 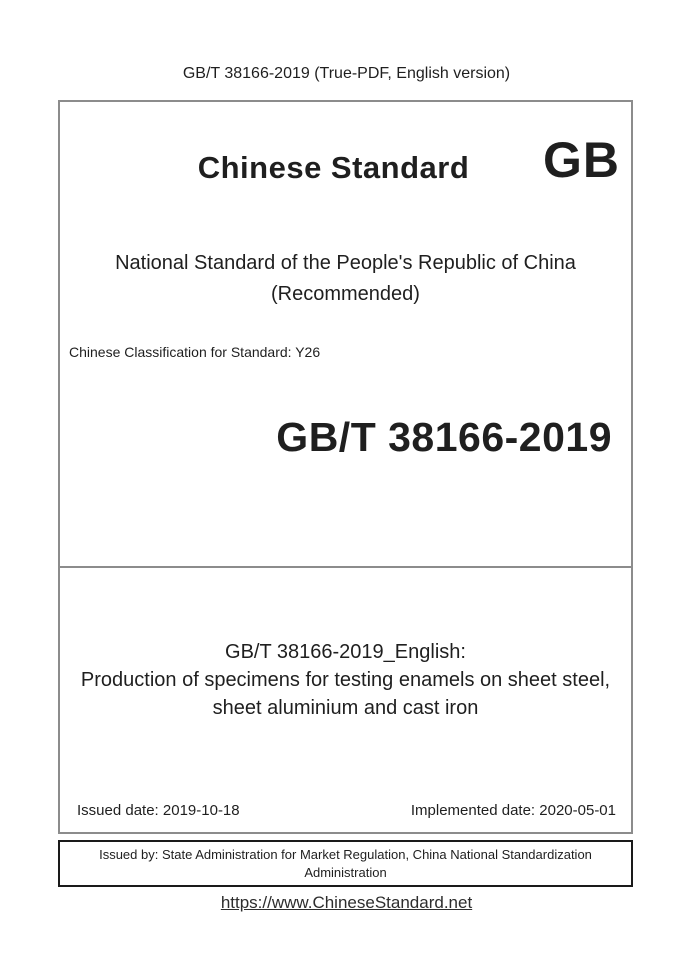 I want to click on standard-type-line2: (Recommended), so click(x=345, y=294).